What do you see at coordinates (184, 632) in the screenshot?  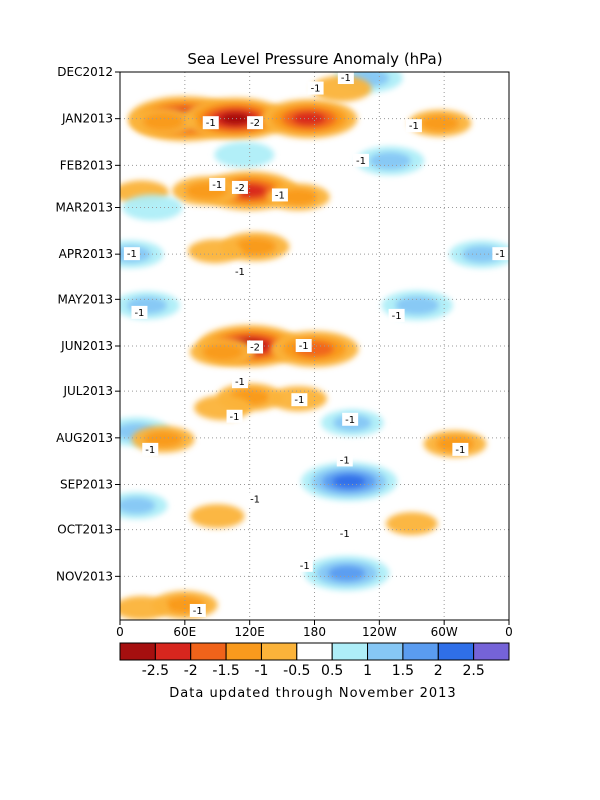 I see `x-tick-label: 60E` at bounding box center [184, 632].